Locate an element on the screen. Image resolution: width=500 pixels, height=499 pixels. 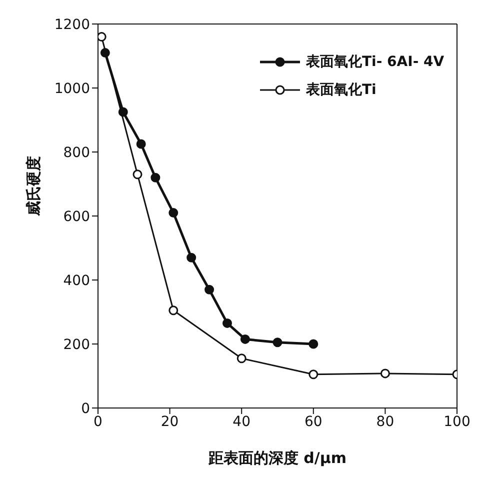
x-tick-label: 20 is located at coordinates (169, 422).